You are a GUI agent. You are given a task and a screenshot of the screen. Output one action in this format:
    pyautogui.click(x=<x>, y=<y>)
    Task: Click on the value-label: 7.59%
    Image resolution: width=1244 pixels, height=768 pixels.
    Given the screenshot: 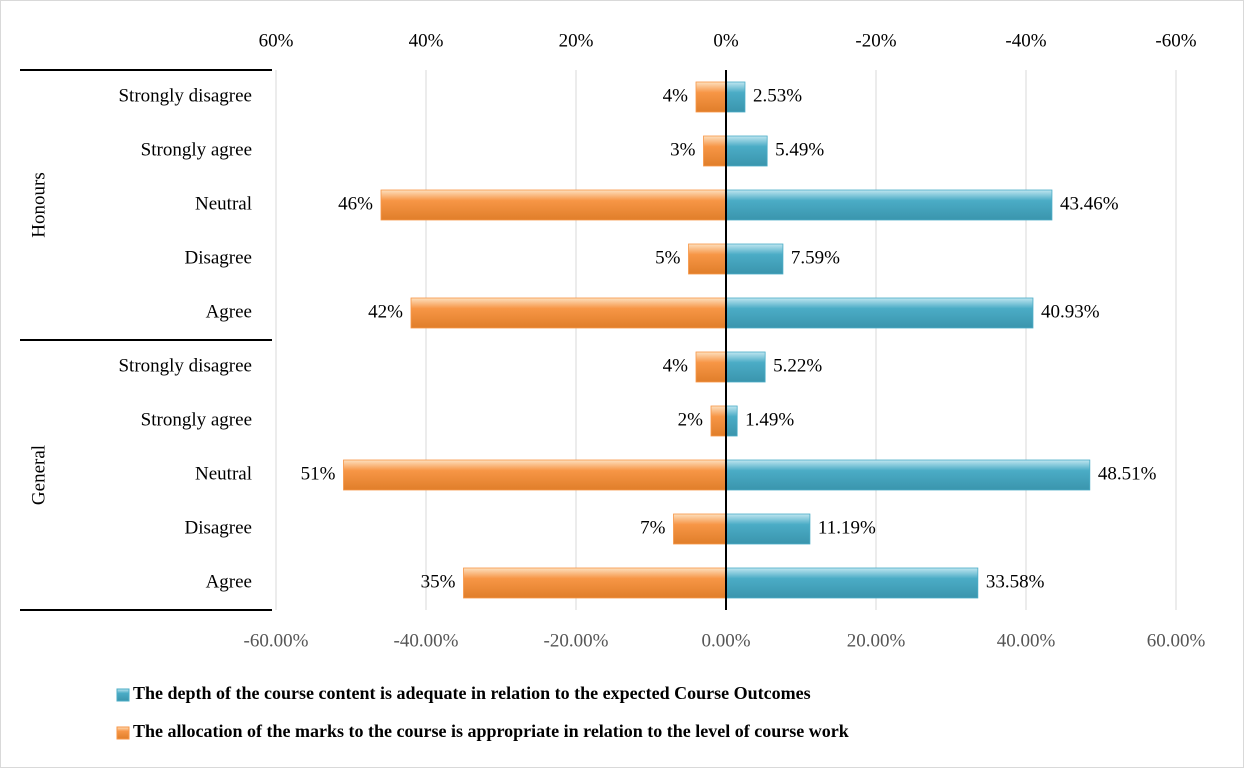 What is the action you would take?
    pyautogui.click(x=815, y=257)
    